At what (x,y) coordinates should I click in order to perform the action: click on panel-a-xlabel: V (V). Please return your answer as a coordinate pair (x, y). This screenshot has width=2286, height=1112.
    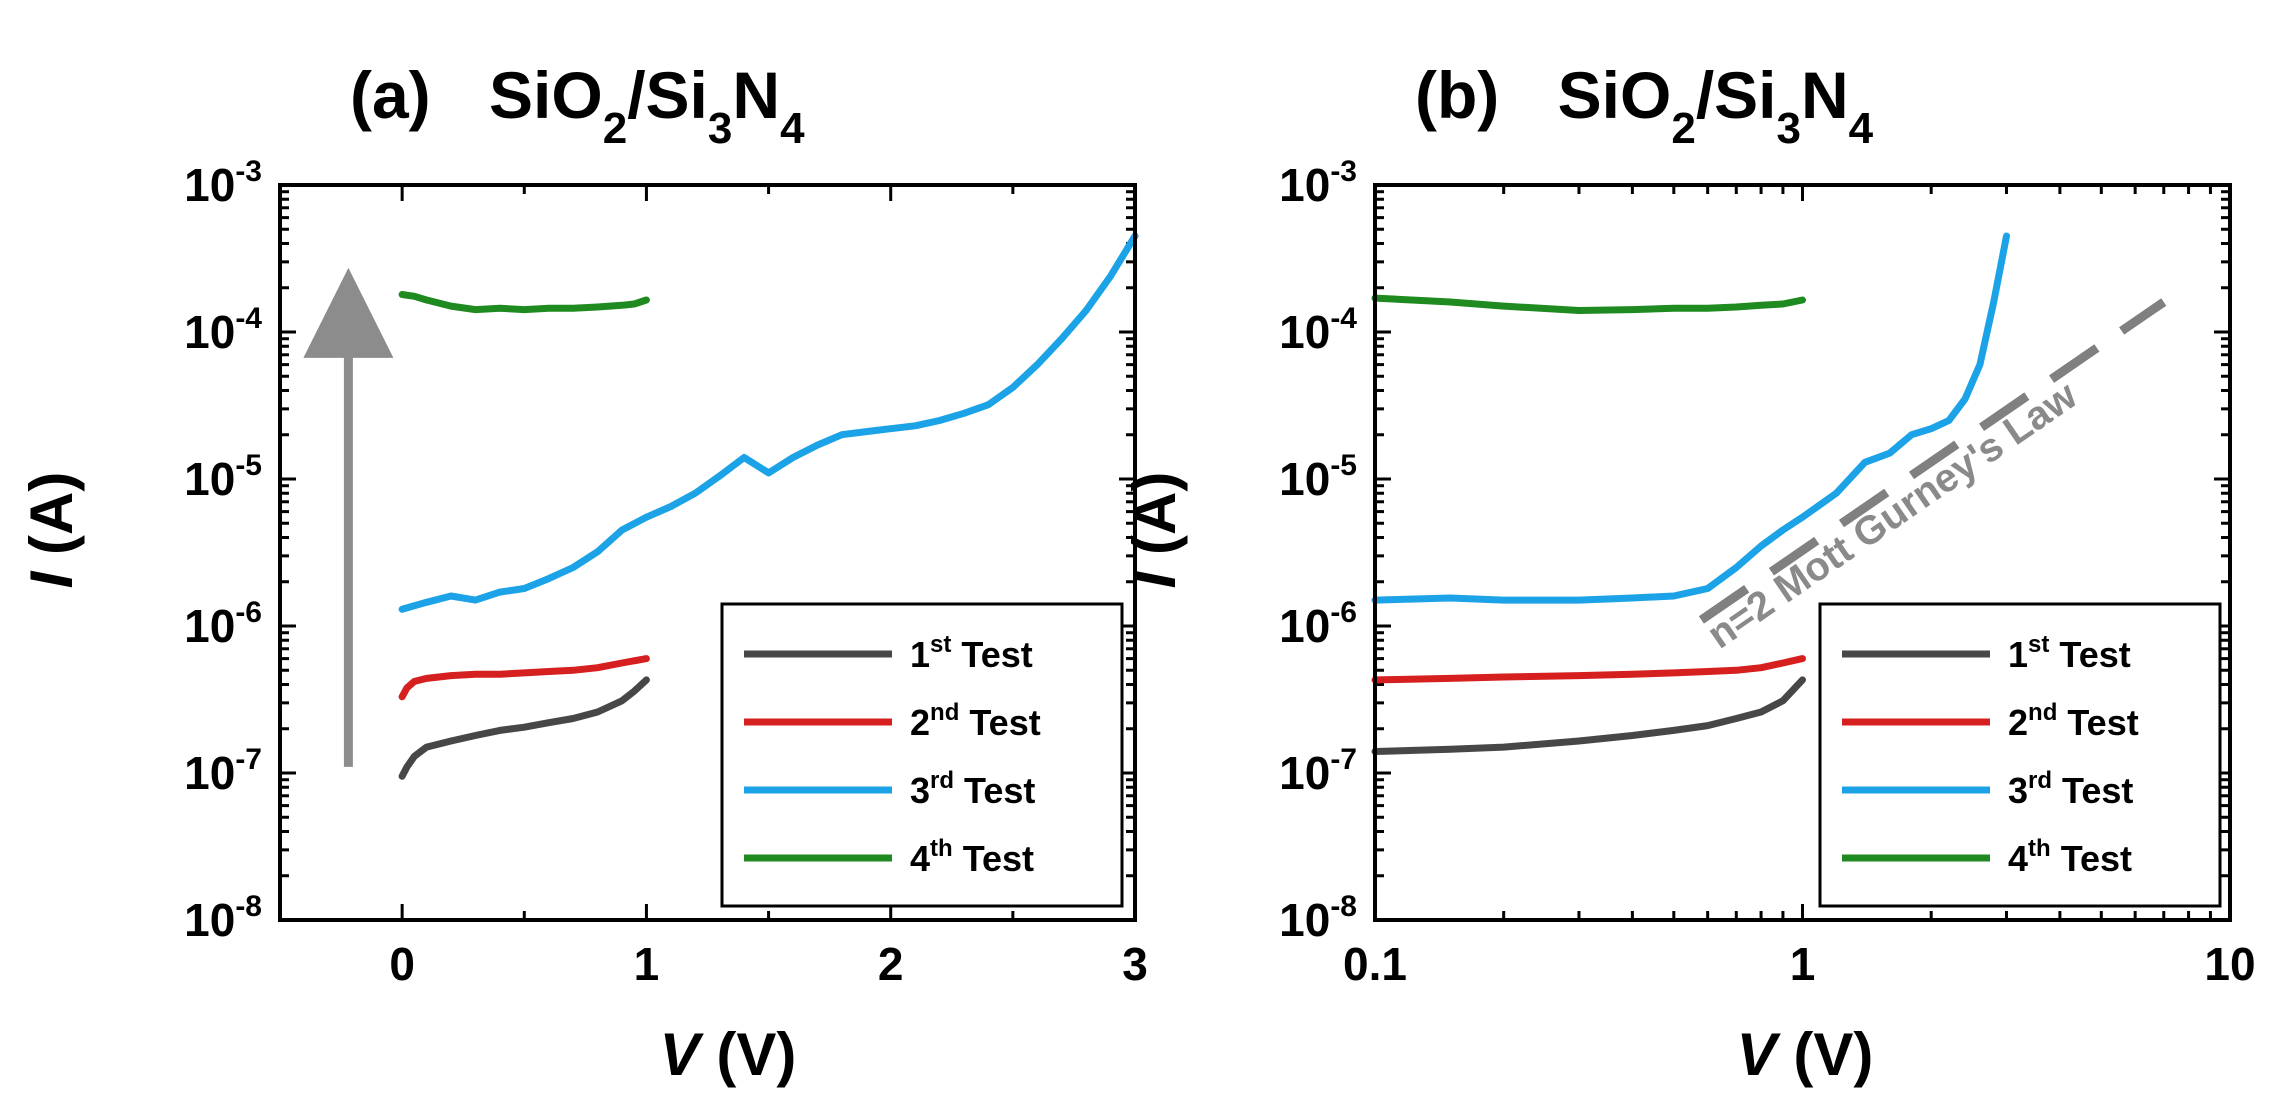
    Looking at the image, I should click on (728, 1054).